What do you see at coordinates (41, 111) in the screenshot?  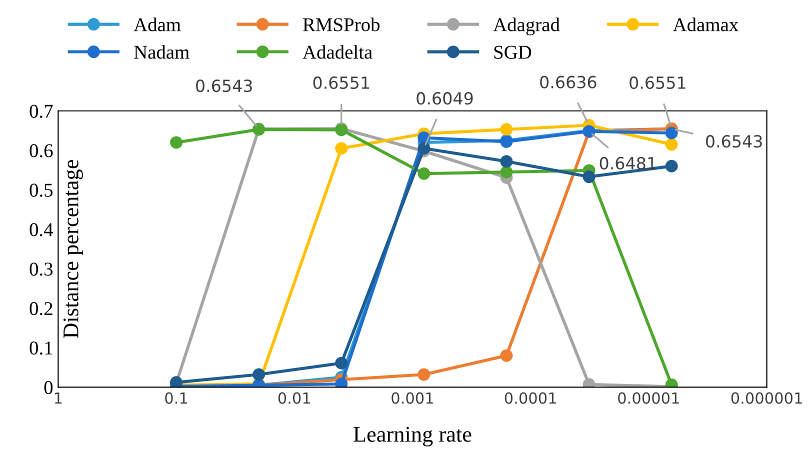 I see `y-tick-label: 0.7` at bounding box center [41, 111].